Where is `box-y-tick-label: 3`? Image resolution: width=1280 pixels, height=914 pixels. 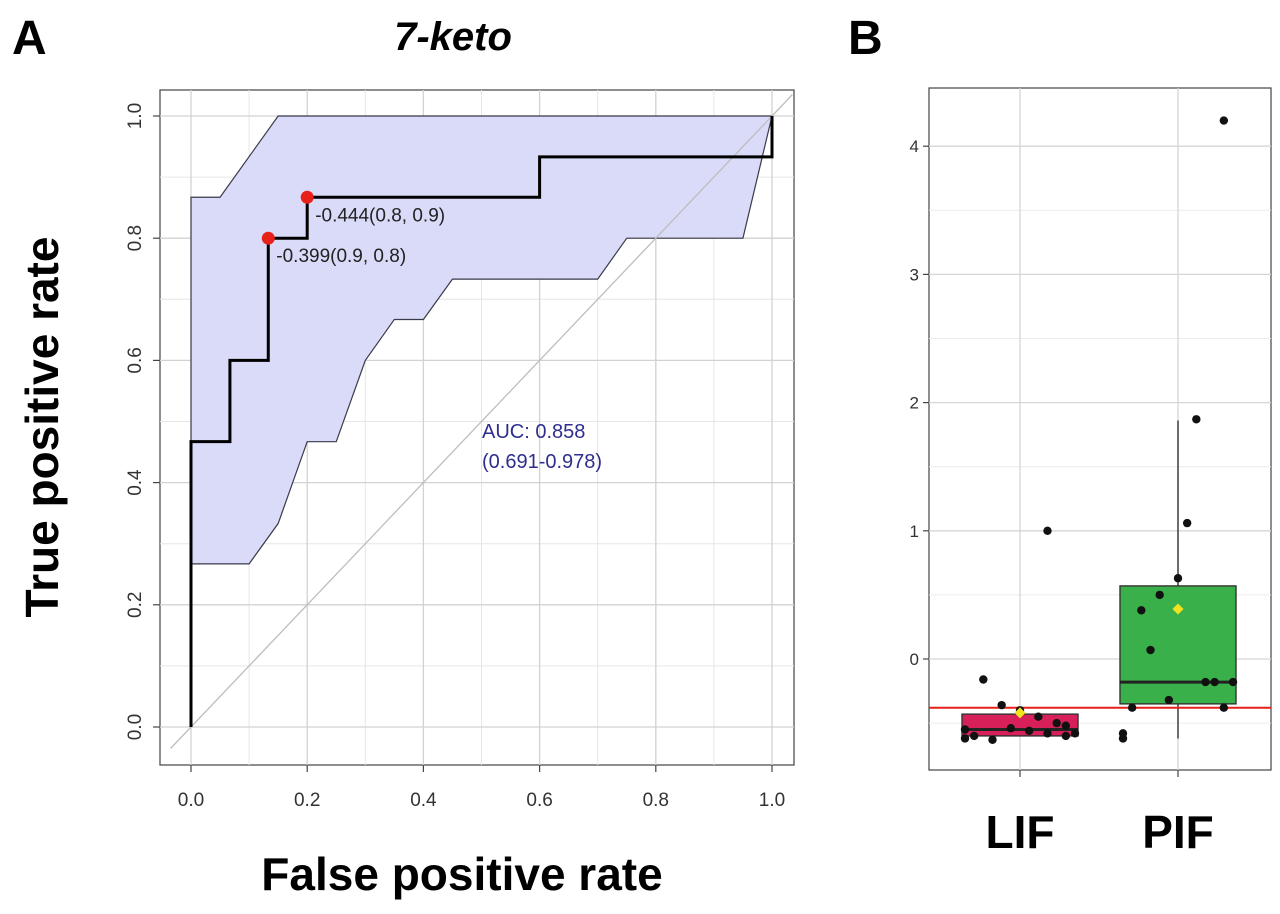
box-y-tick-label: 3 is located at coordinates (914, 274).